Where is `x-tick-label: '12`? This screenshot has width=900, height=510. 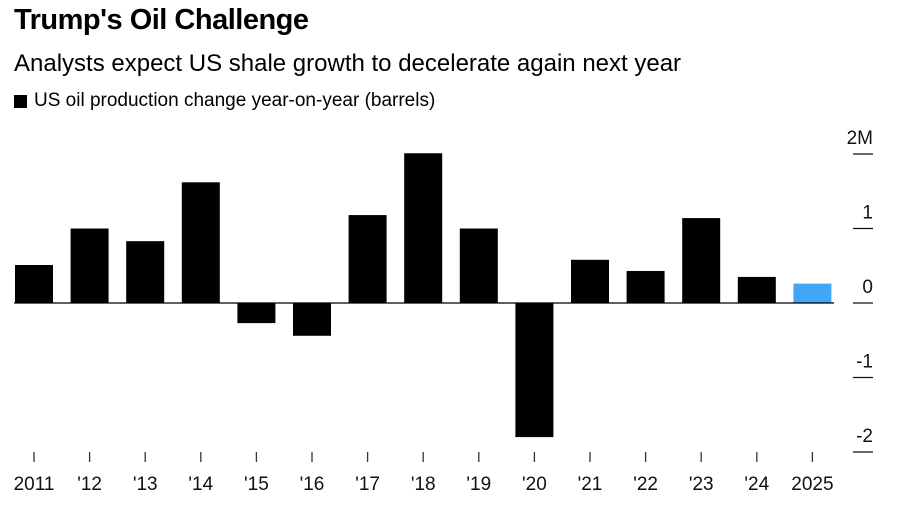 x-tick-label: '12 is located at coordinates (89, 484).